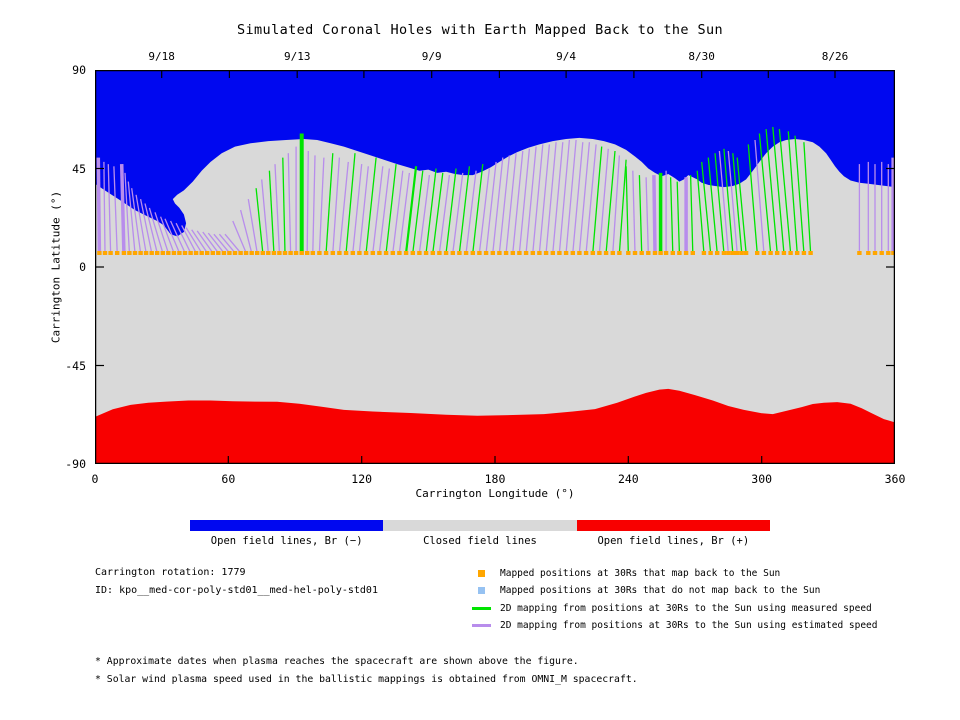  Describe the element at coordinates (495, 426) in the screenshot. I see `open-field-positive-region` at that location.